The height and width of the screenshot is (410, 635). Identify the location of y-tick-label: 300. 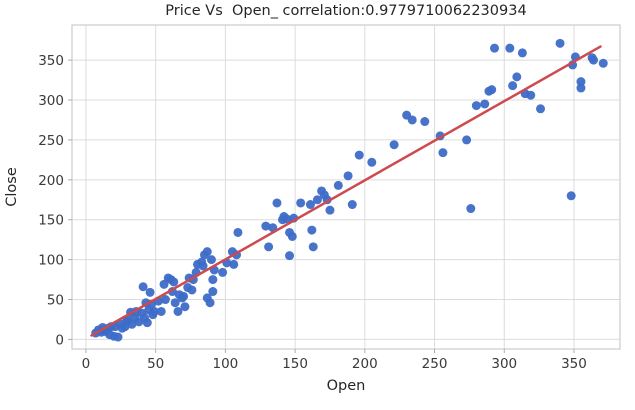
(51, 101).